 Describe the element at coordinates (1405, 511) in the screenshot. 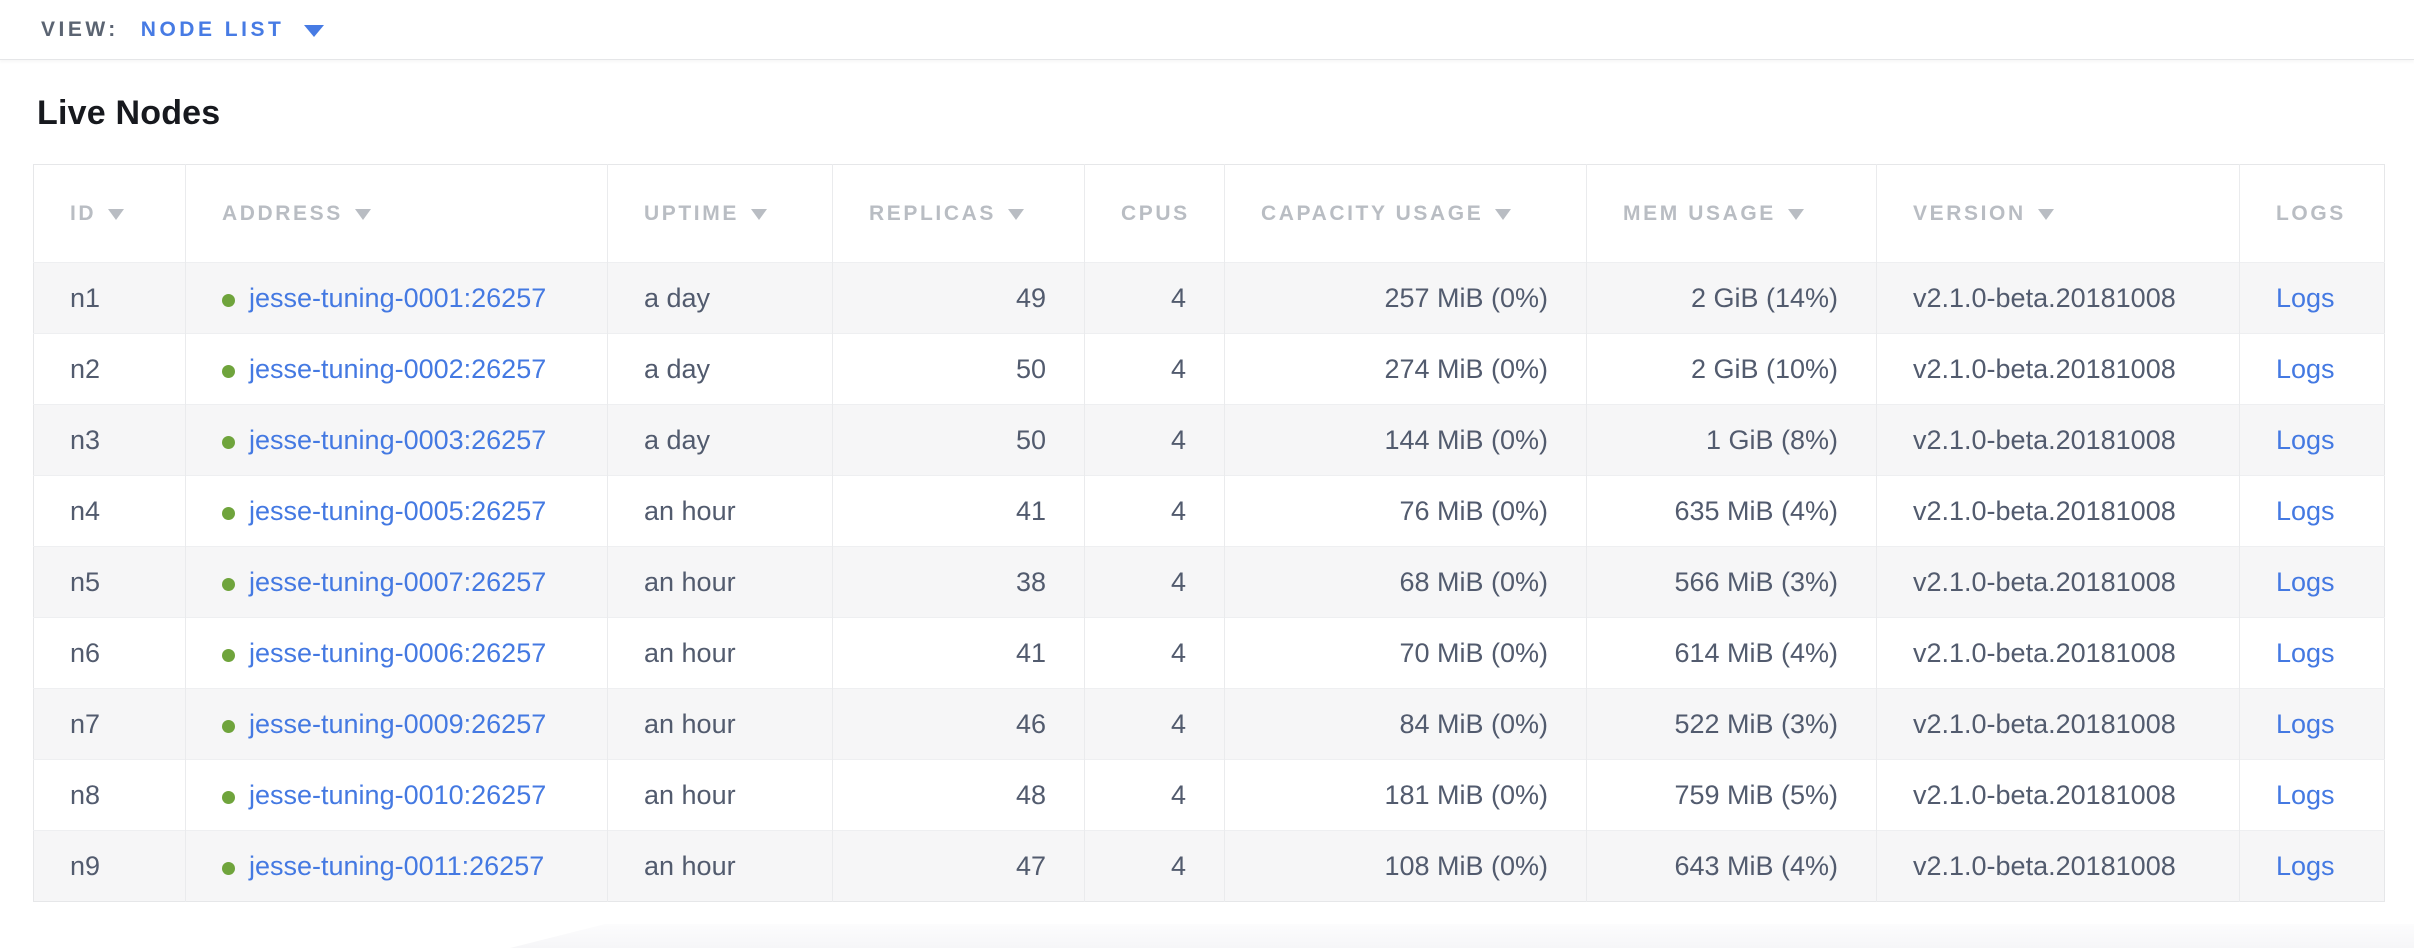

I see `cell-capacity: 76 MiB (0%)` at that location.